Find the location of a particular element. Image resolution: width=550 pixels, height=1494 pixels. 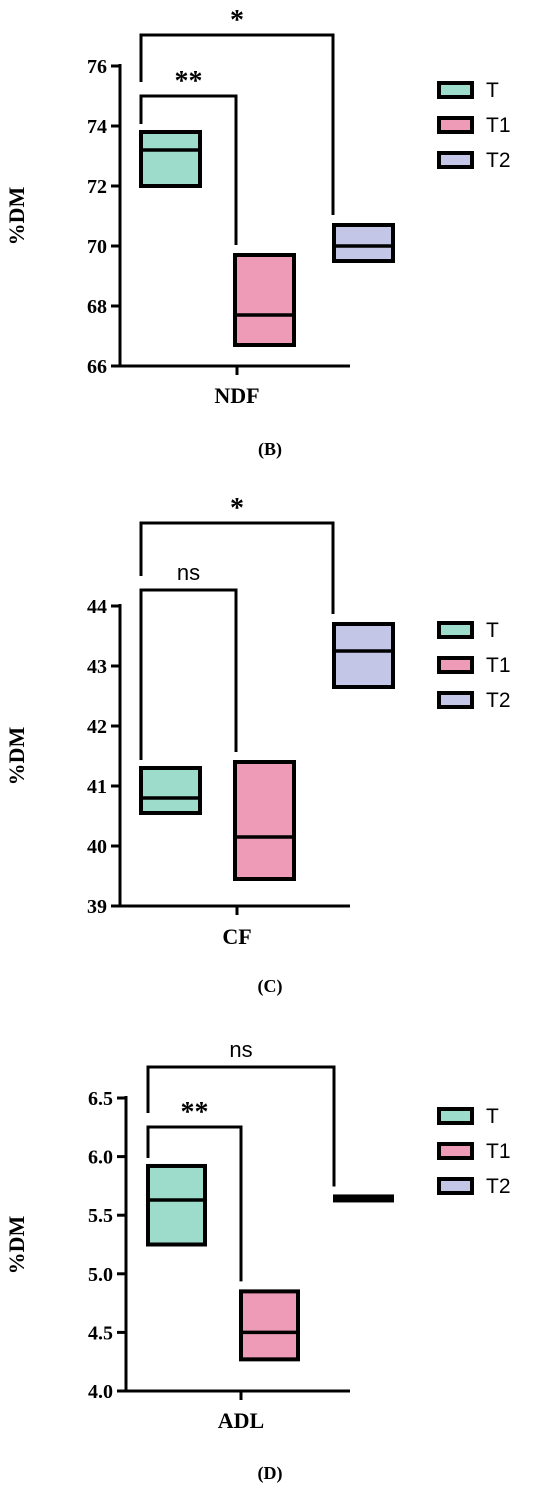

y-tick-label: 66 is located at coordinates (97, 367).